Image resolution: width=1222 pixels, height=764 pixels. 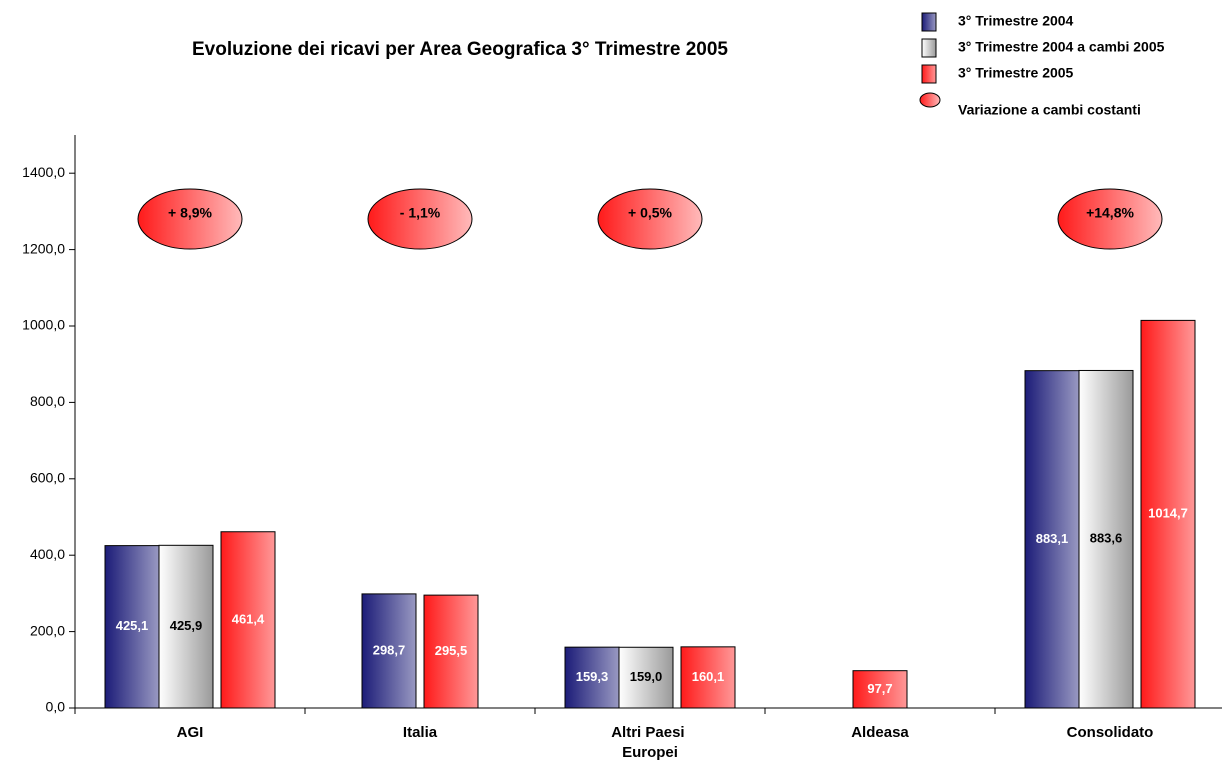 I want to click on variation-label: + 8,9%, so click(x=190, y=213).